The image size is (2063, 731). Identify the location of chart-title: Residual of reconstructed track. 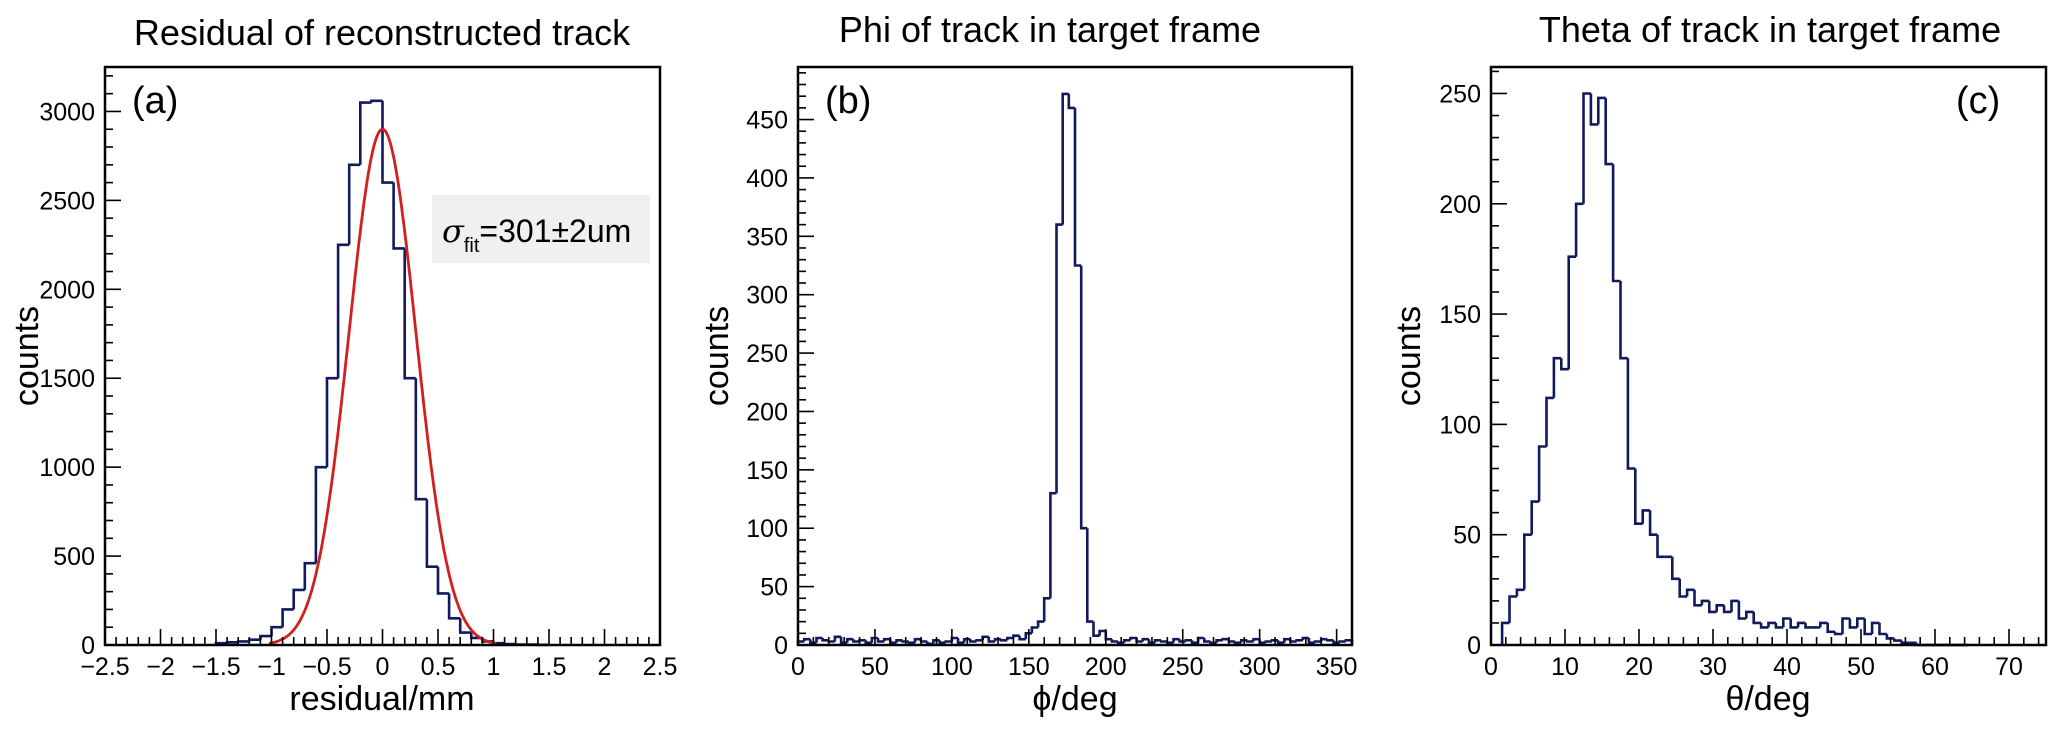
(382, 32).